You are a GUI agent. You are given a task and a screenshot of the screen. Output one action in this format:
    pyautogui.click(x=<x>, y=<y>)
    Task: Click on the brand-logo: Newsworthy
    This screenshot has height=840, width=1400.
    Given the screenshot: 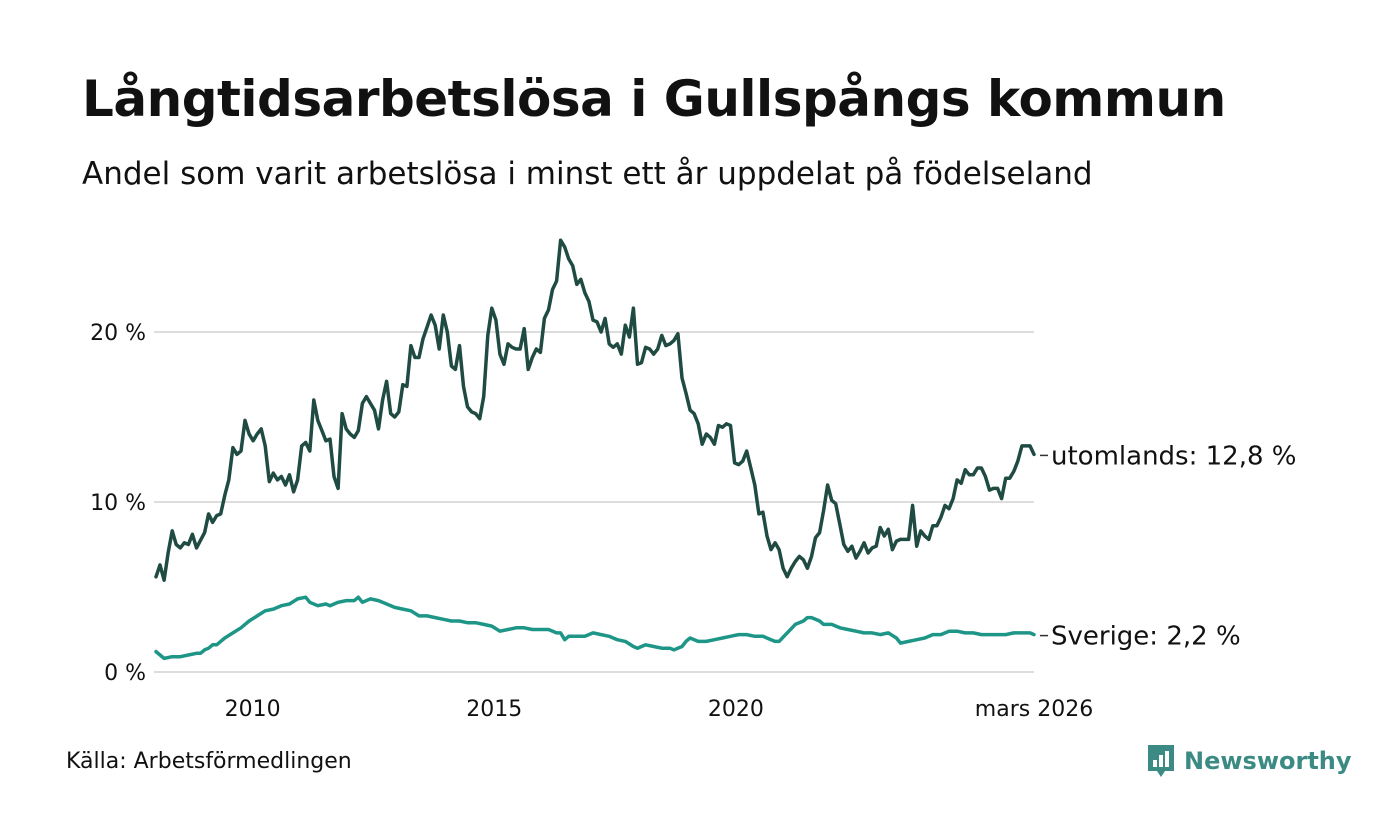 What is the action you would take?
    pyautogui.click(x=1249, y=761)
    